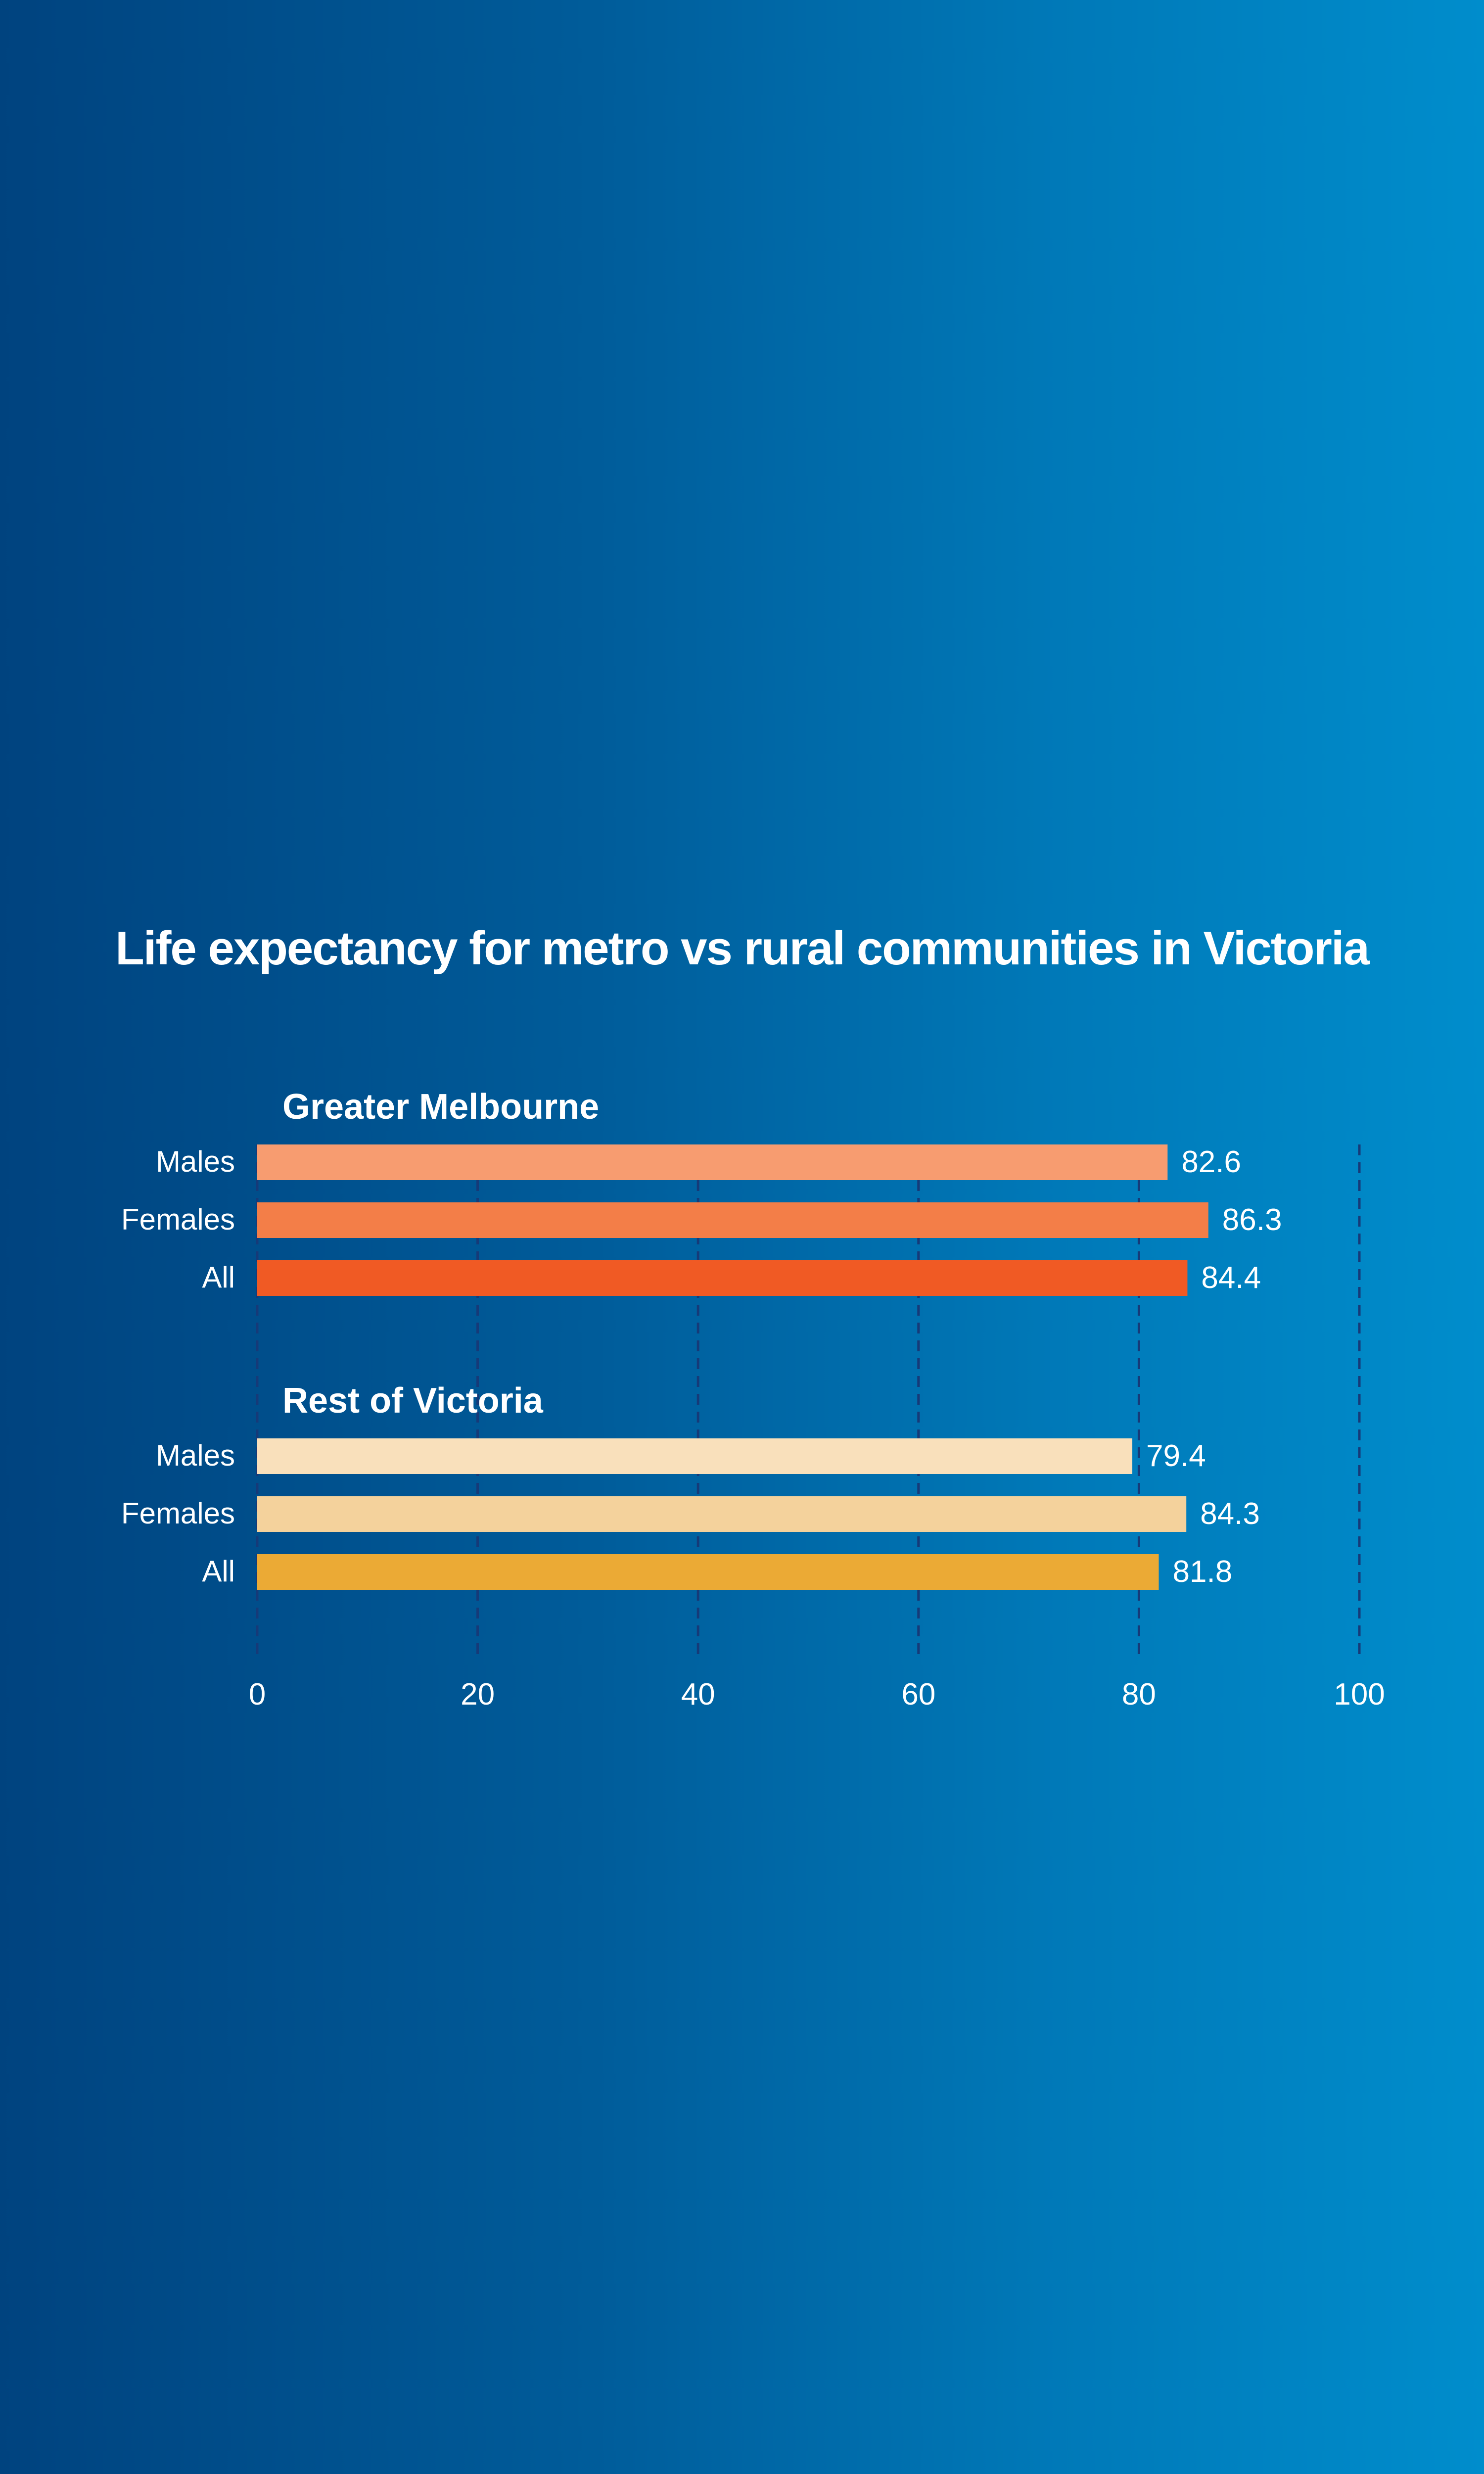  I want to click on data-label: 84.4, so click(1231, 1278).